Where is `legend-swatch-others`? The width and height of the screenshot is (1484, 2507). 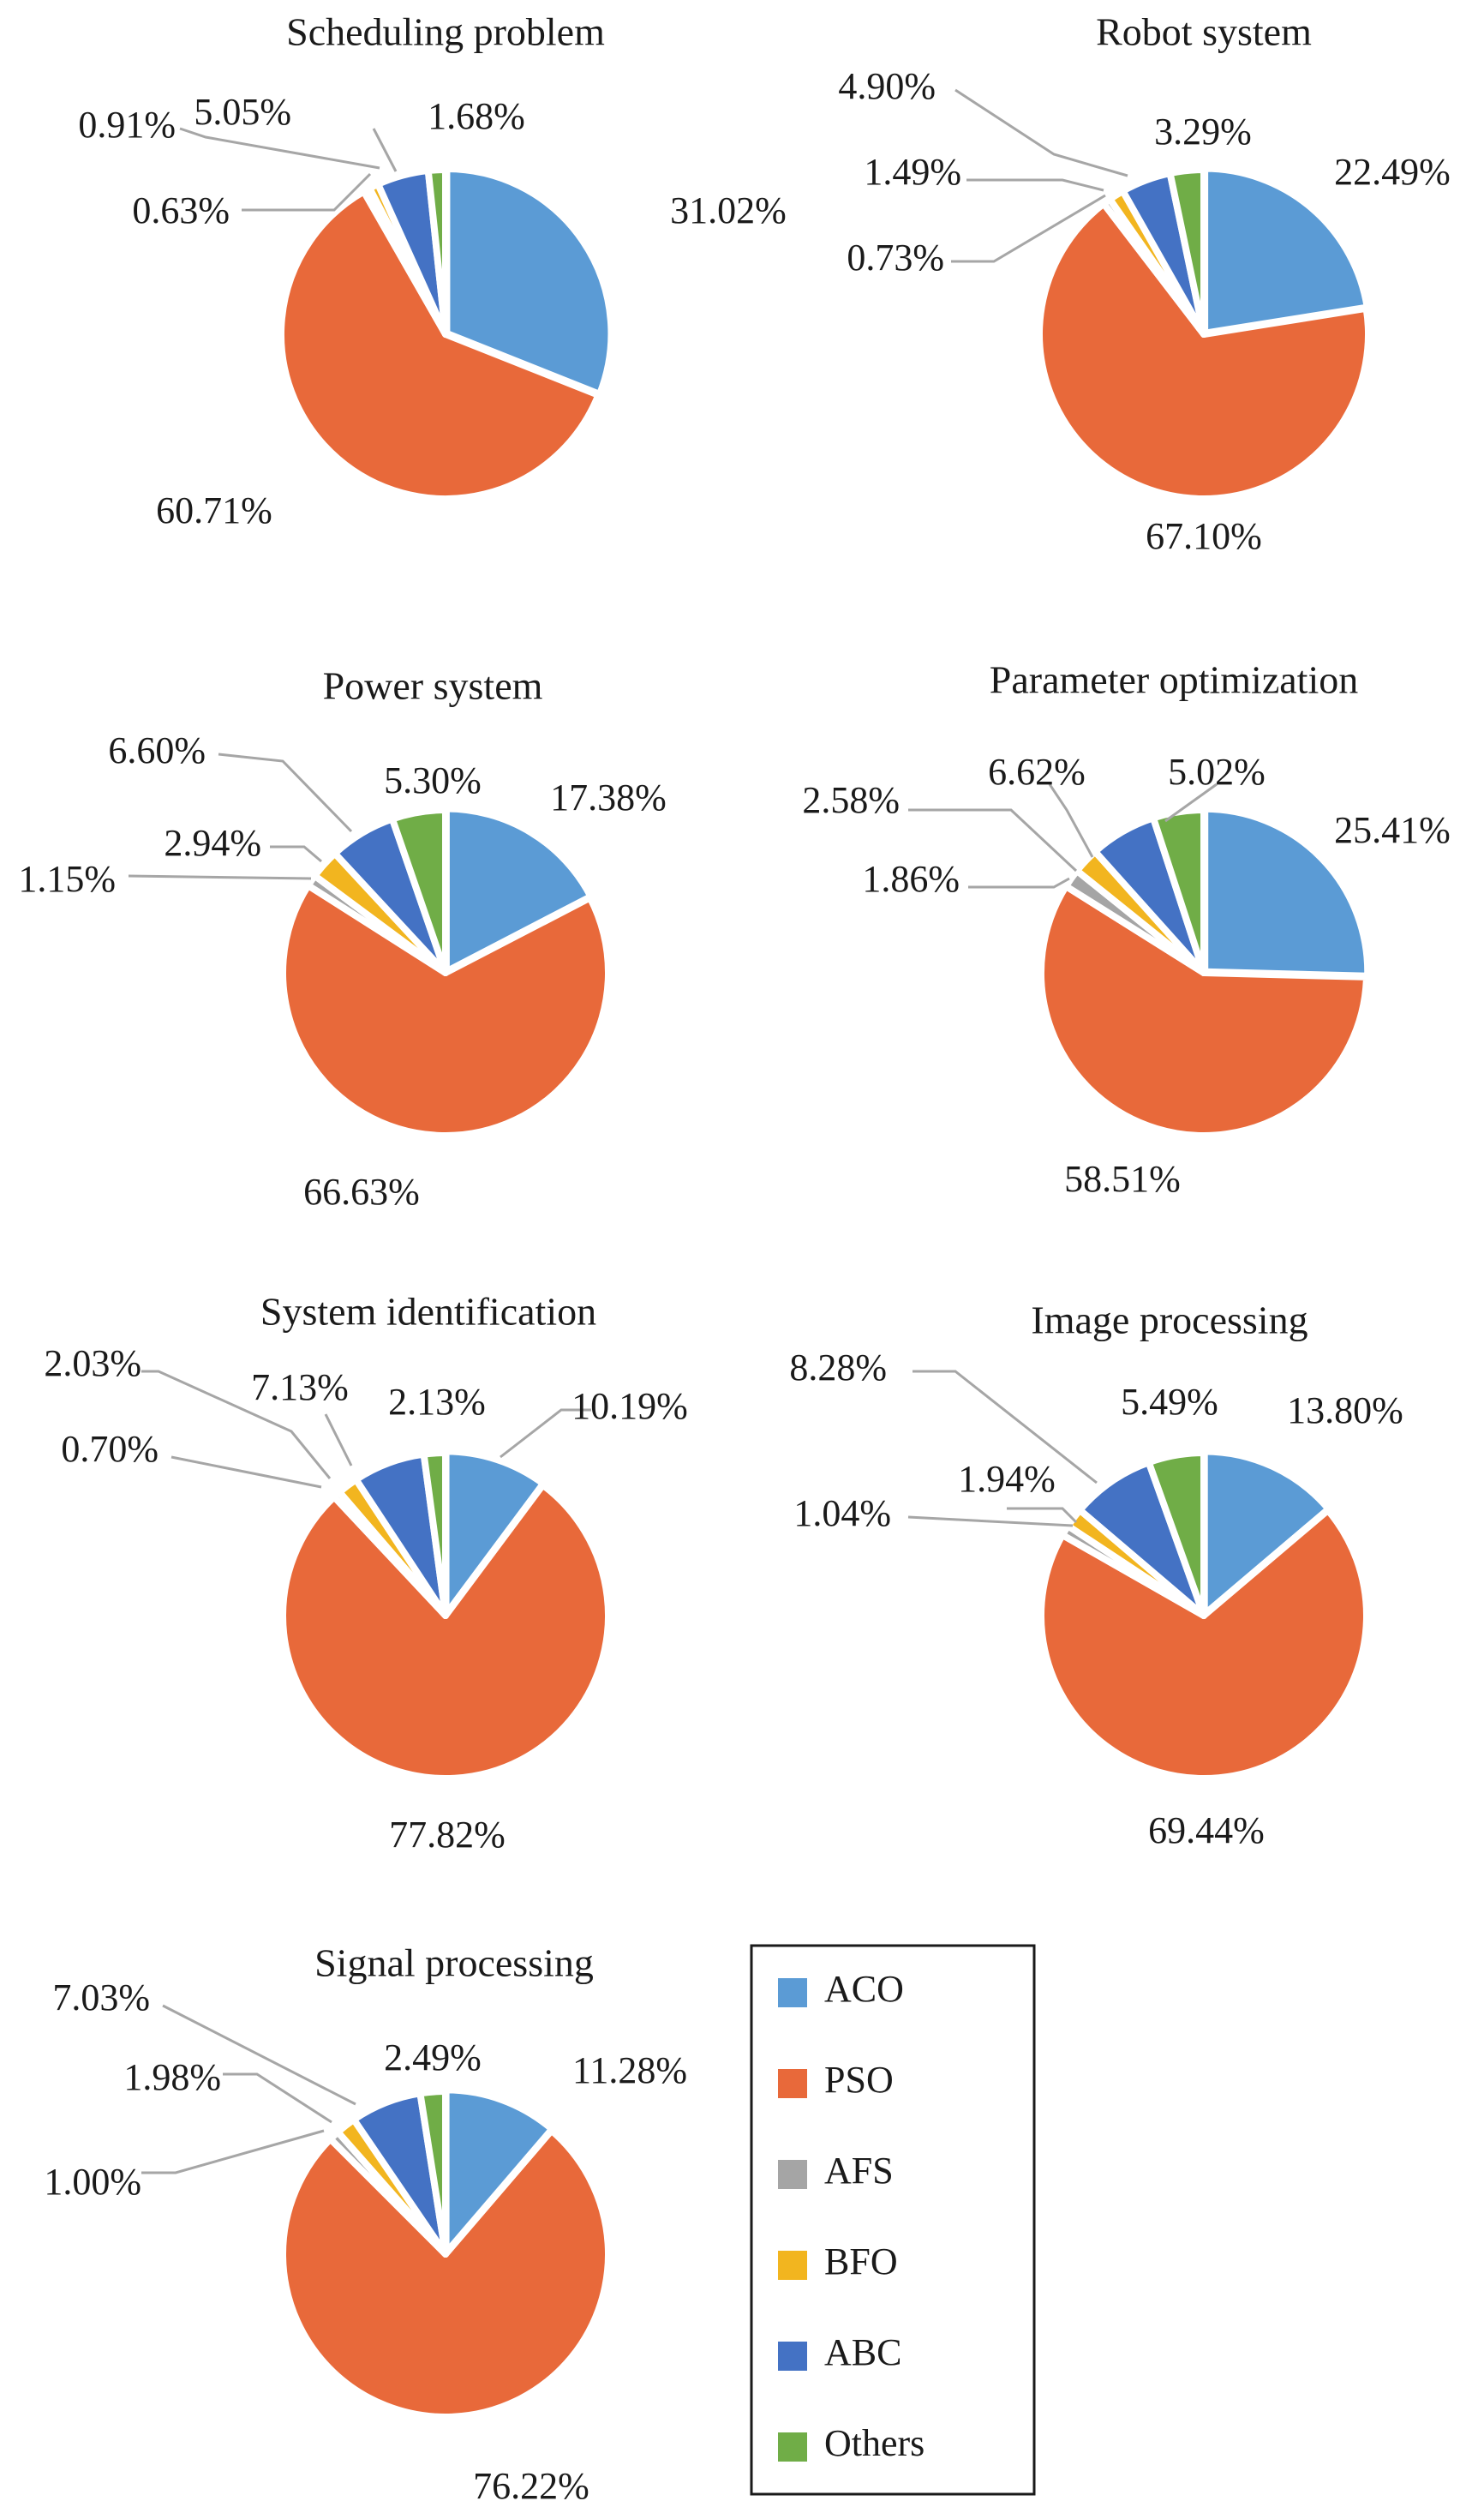
legend-swatch-others is located at coordinates (793, 2447).